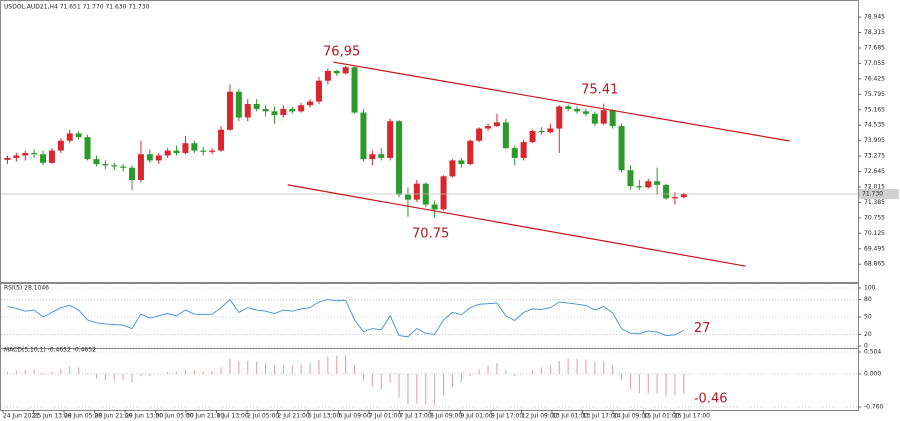 Image resolution: width=900 pixels, height=421 pixels. Describe the element at coordinates (702, 328) in the screenshot. I see `rsi-annotation: 27` at that location.